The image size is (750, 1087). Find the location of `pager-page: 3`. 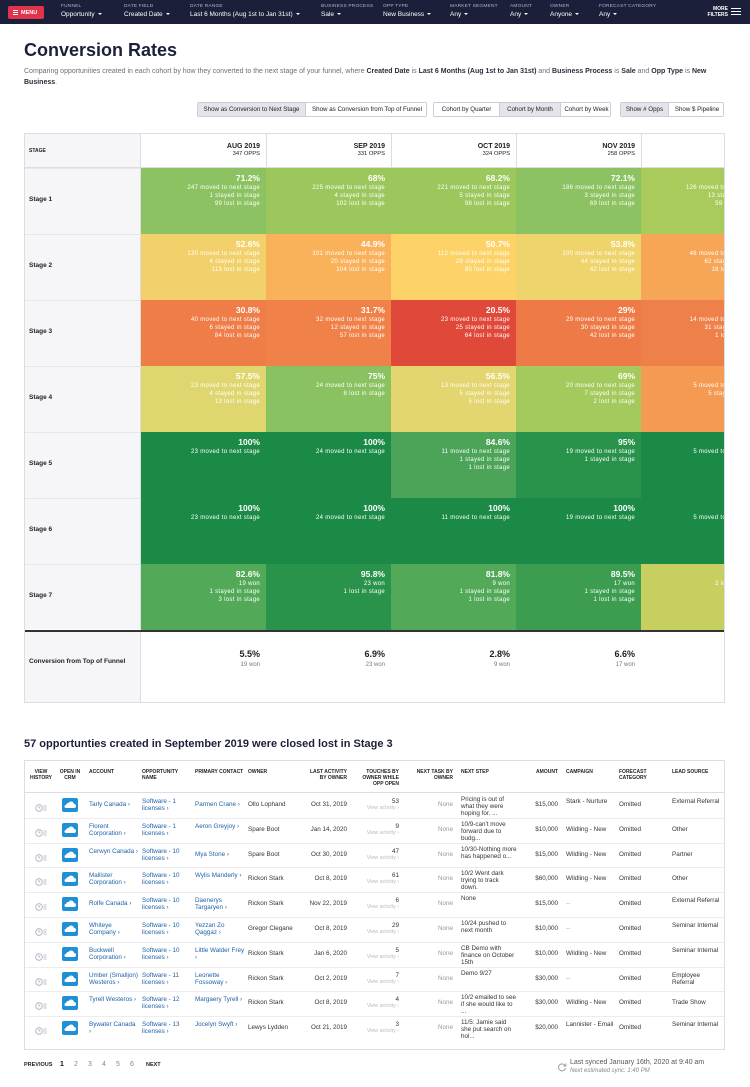

pager-page: 3 is located at coordinates (90, 1064).